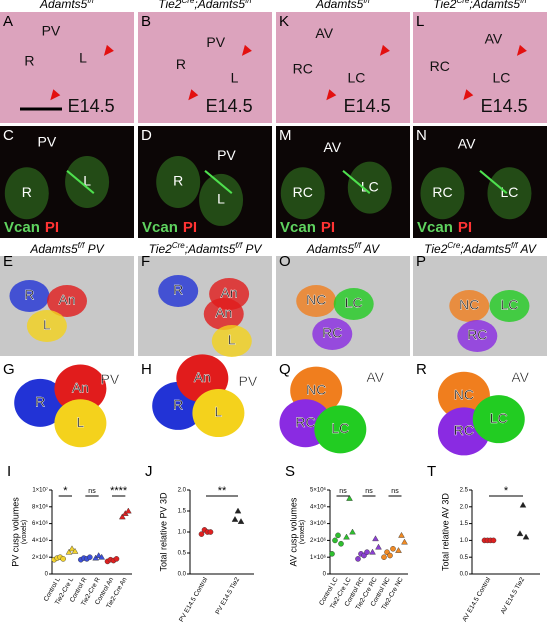  What do you see at coordinates (9, 369) in the screenshot?
I see `panel-label: G` at bounding box center [9, 369].